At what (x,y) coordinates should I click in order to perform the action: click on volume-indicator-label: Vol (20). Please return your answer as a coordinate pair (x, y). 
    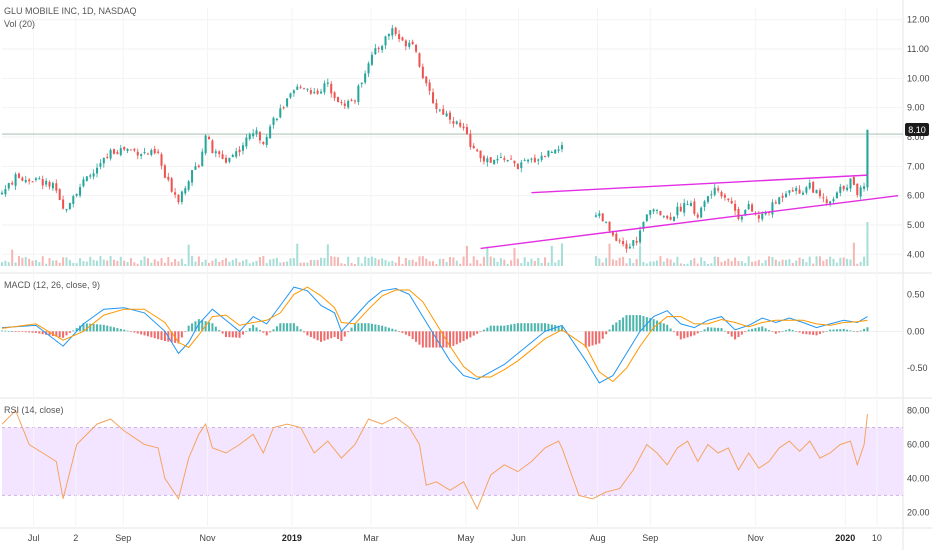
    Looking at the image, I should click on (19, 24).